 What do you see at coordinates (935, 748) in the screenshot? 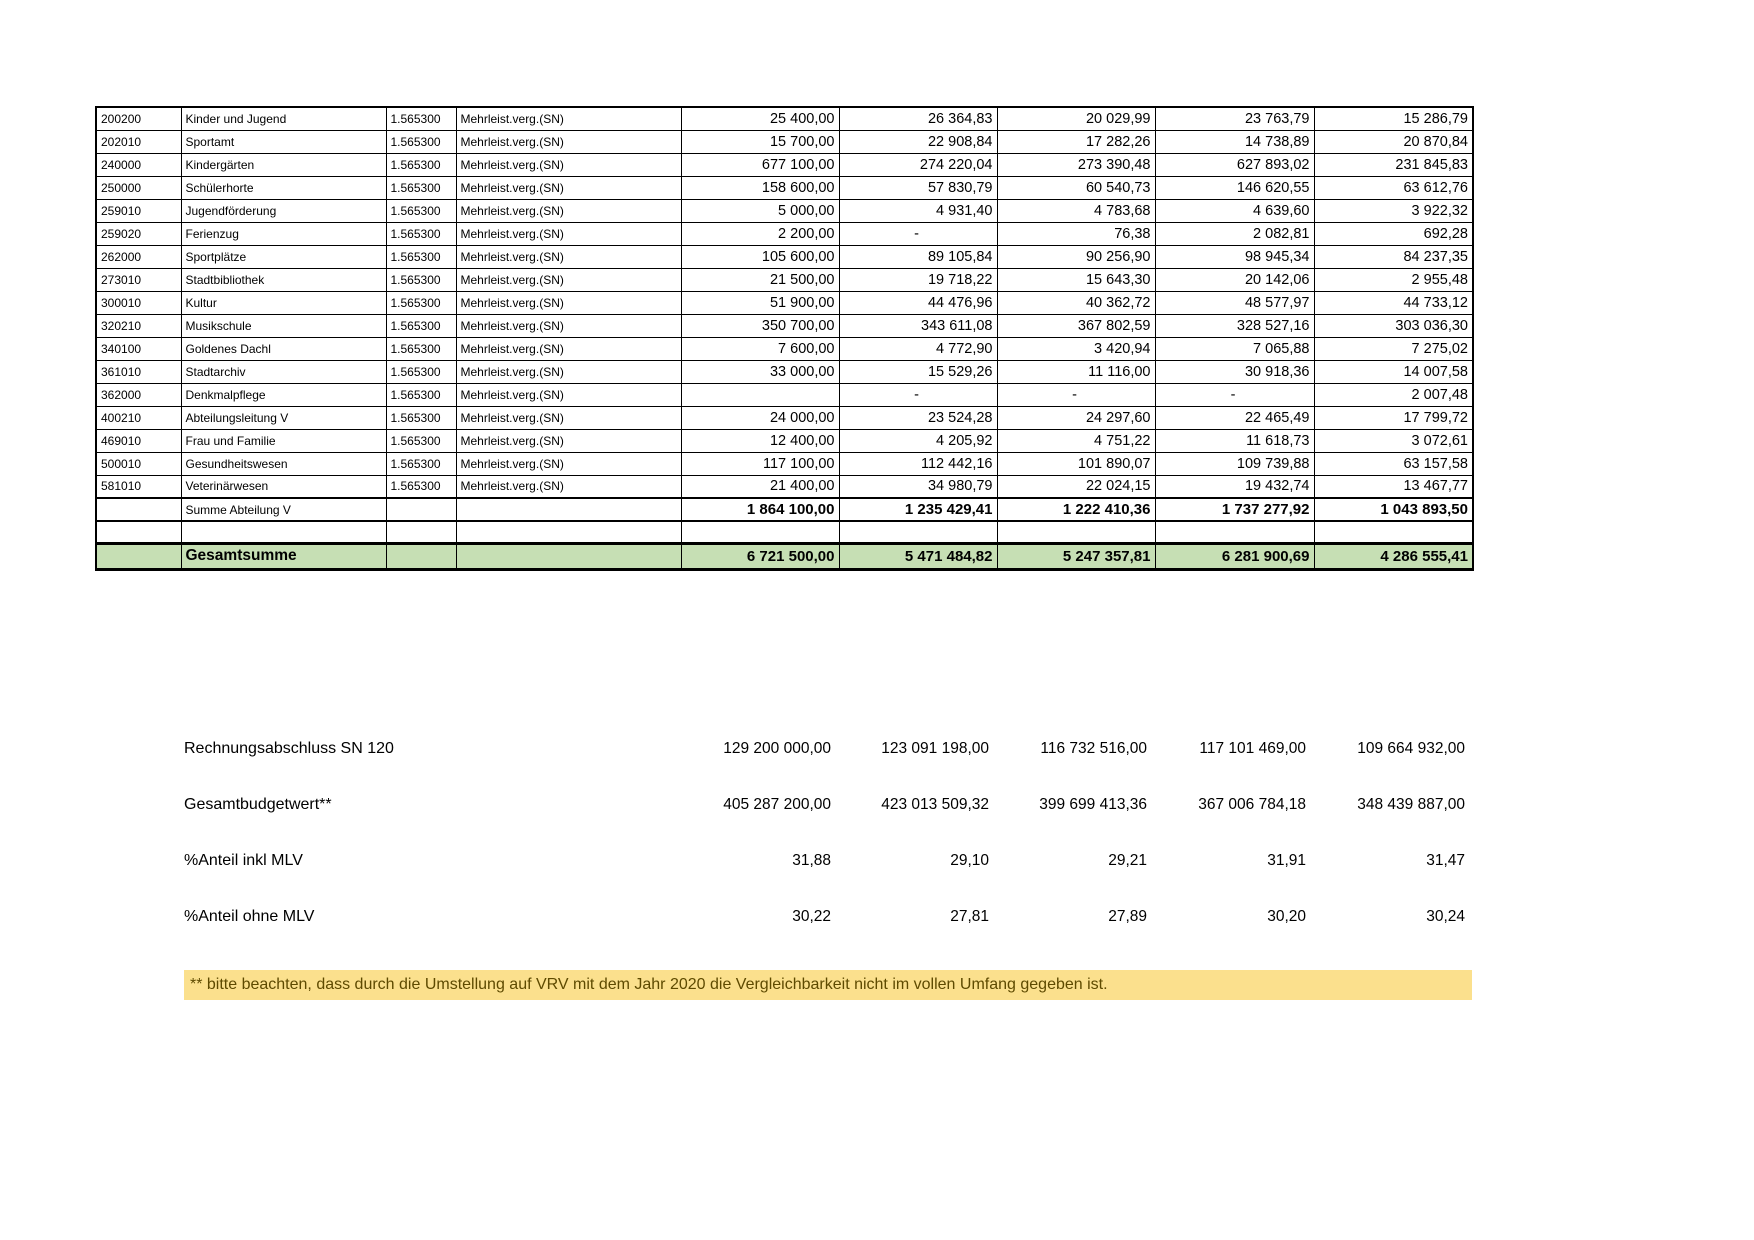
I see `summary-value: 123 091 198,00` at bounding box center [935, 748].